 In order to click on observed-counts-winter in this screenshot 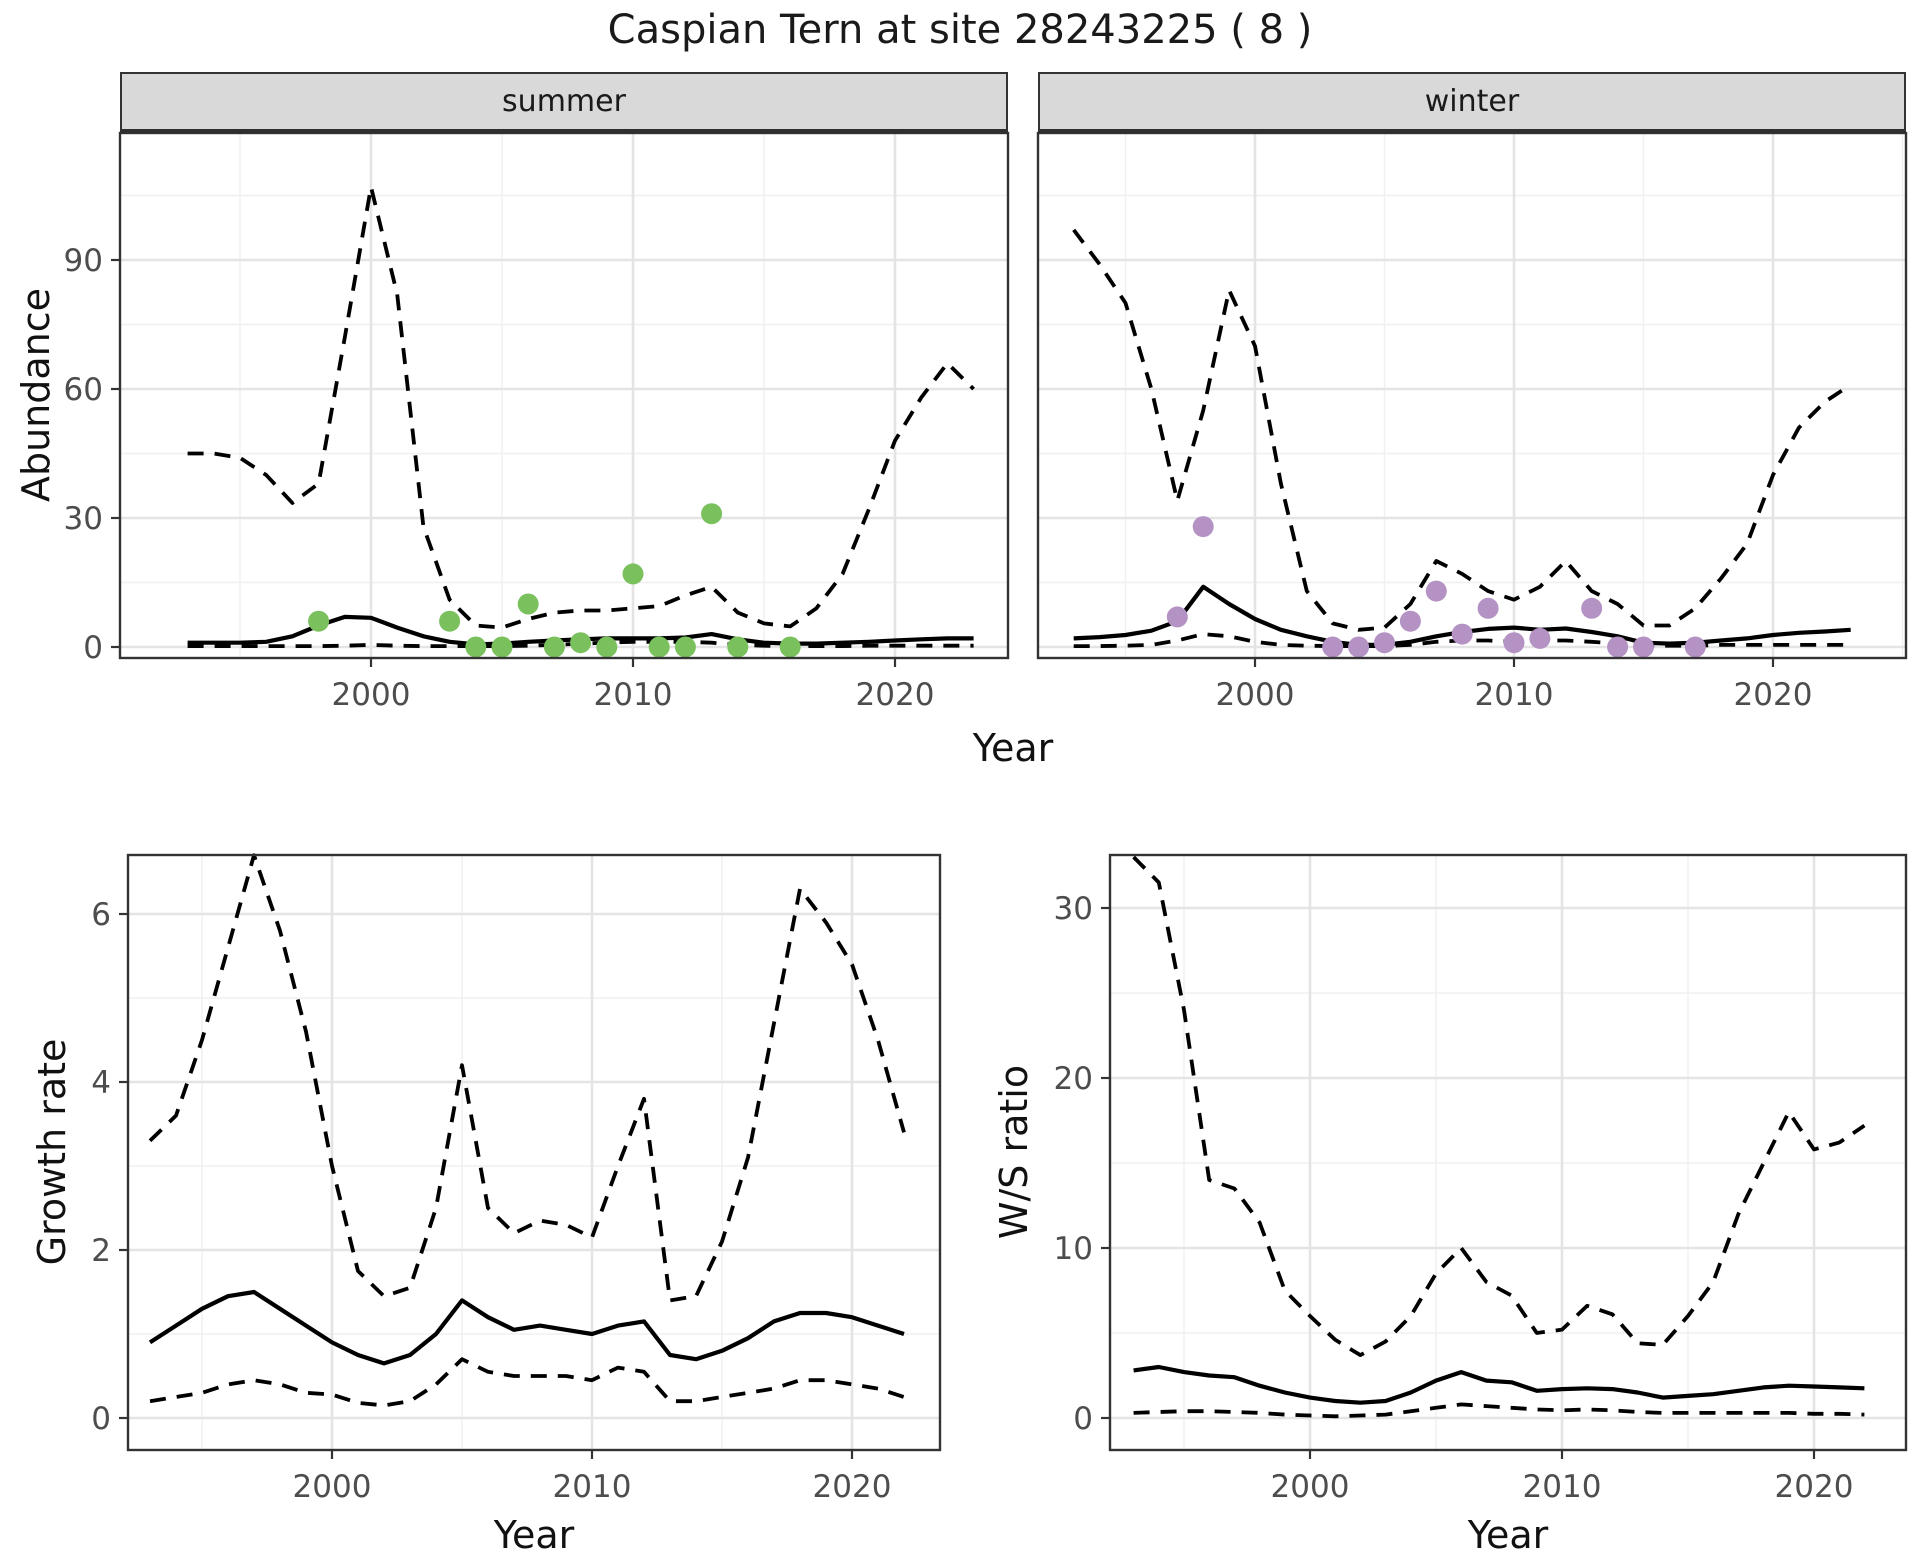, I will do `click(1436, 587)`.